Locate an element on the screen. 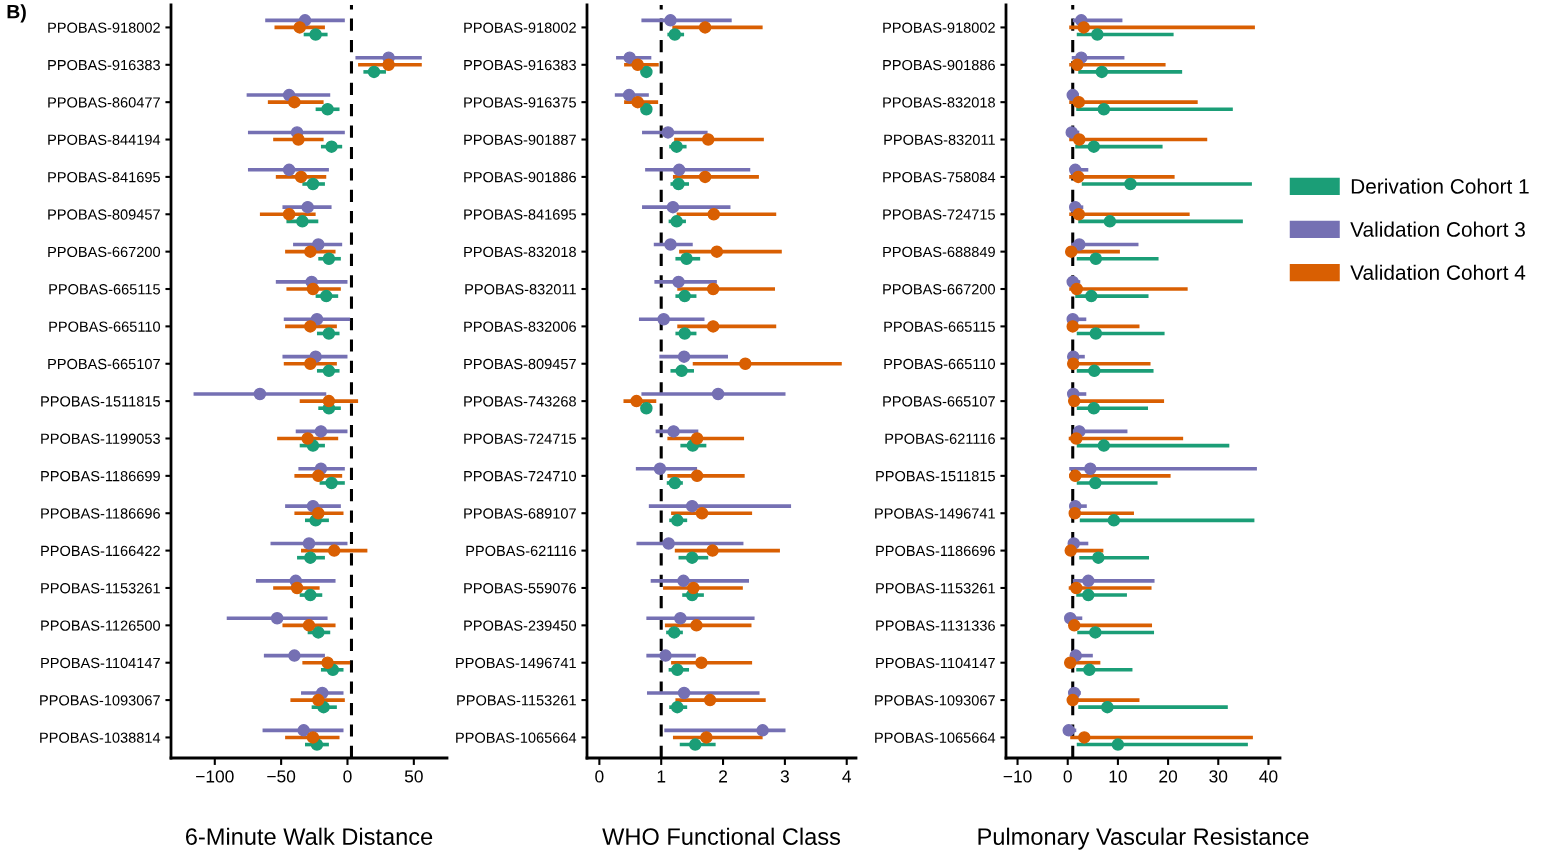  y-tick-label: PPOBAS-559076 is located at coordinates (520, 588).